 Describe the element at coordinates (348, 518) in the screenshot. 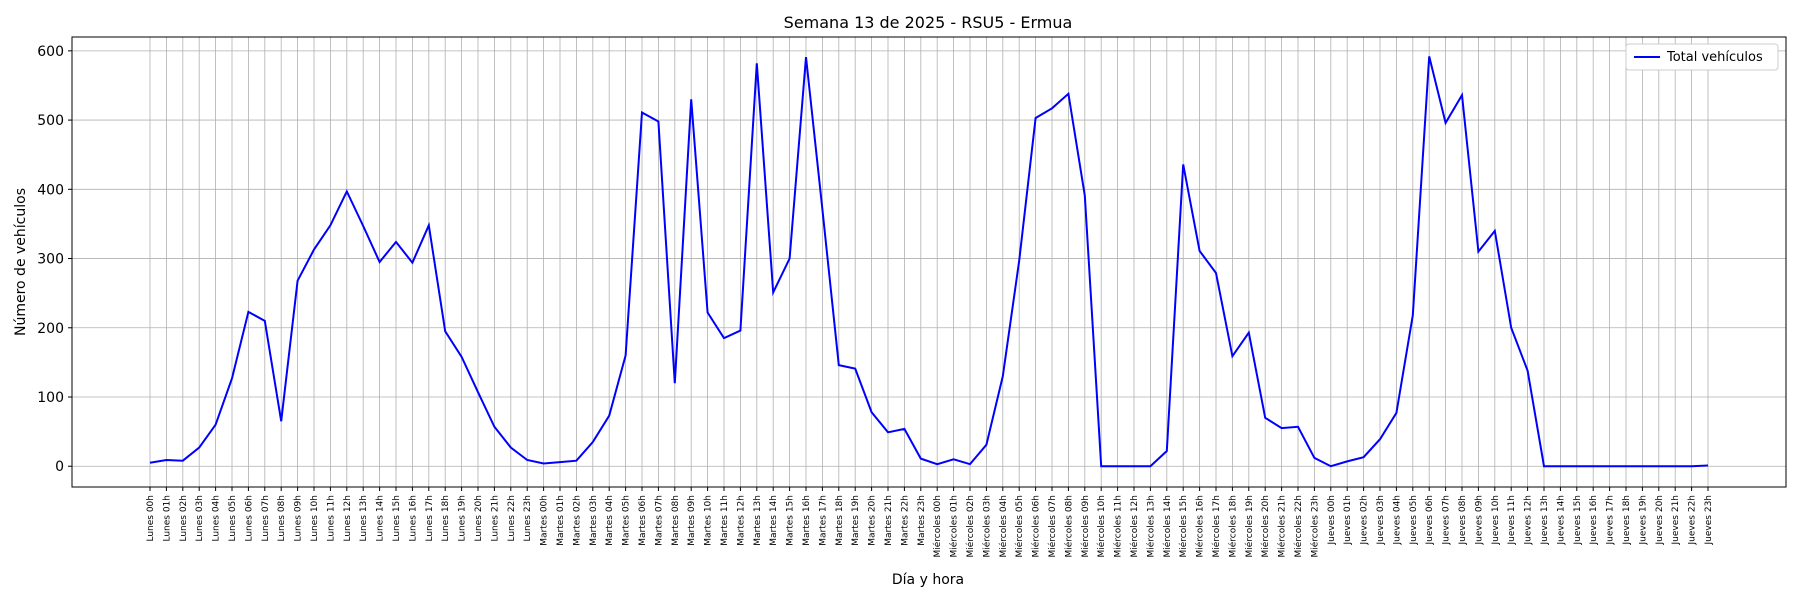

I see `x-tick-label: Lunes 12h` at that location.